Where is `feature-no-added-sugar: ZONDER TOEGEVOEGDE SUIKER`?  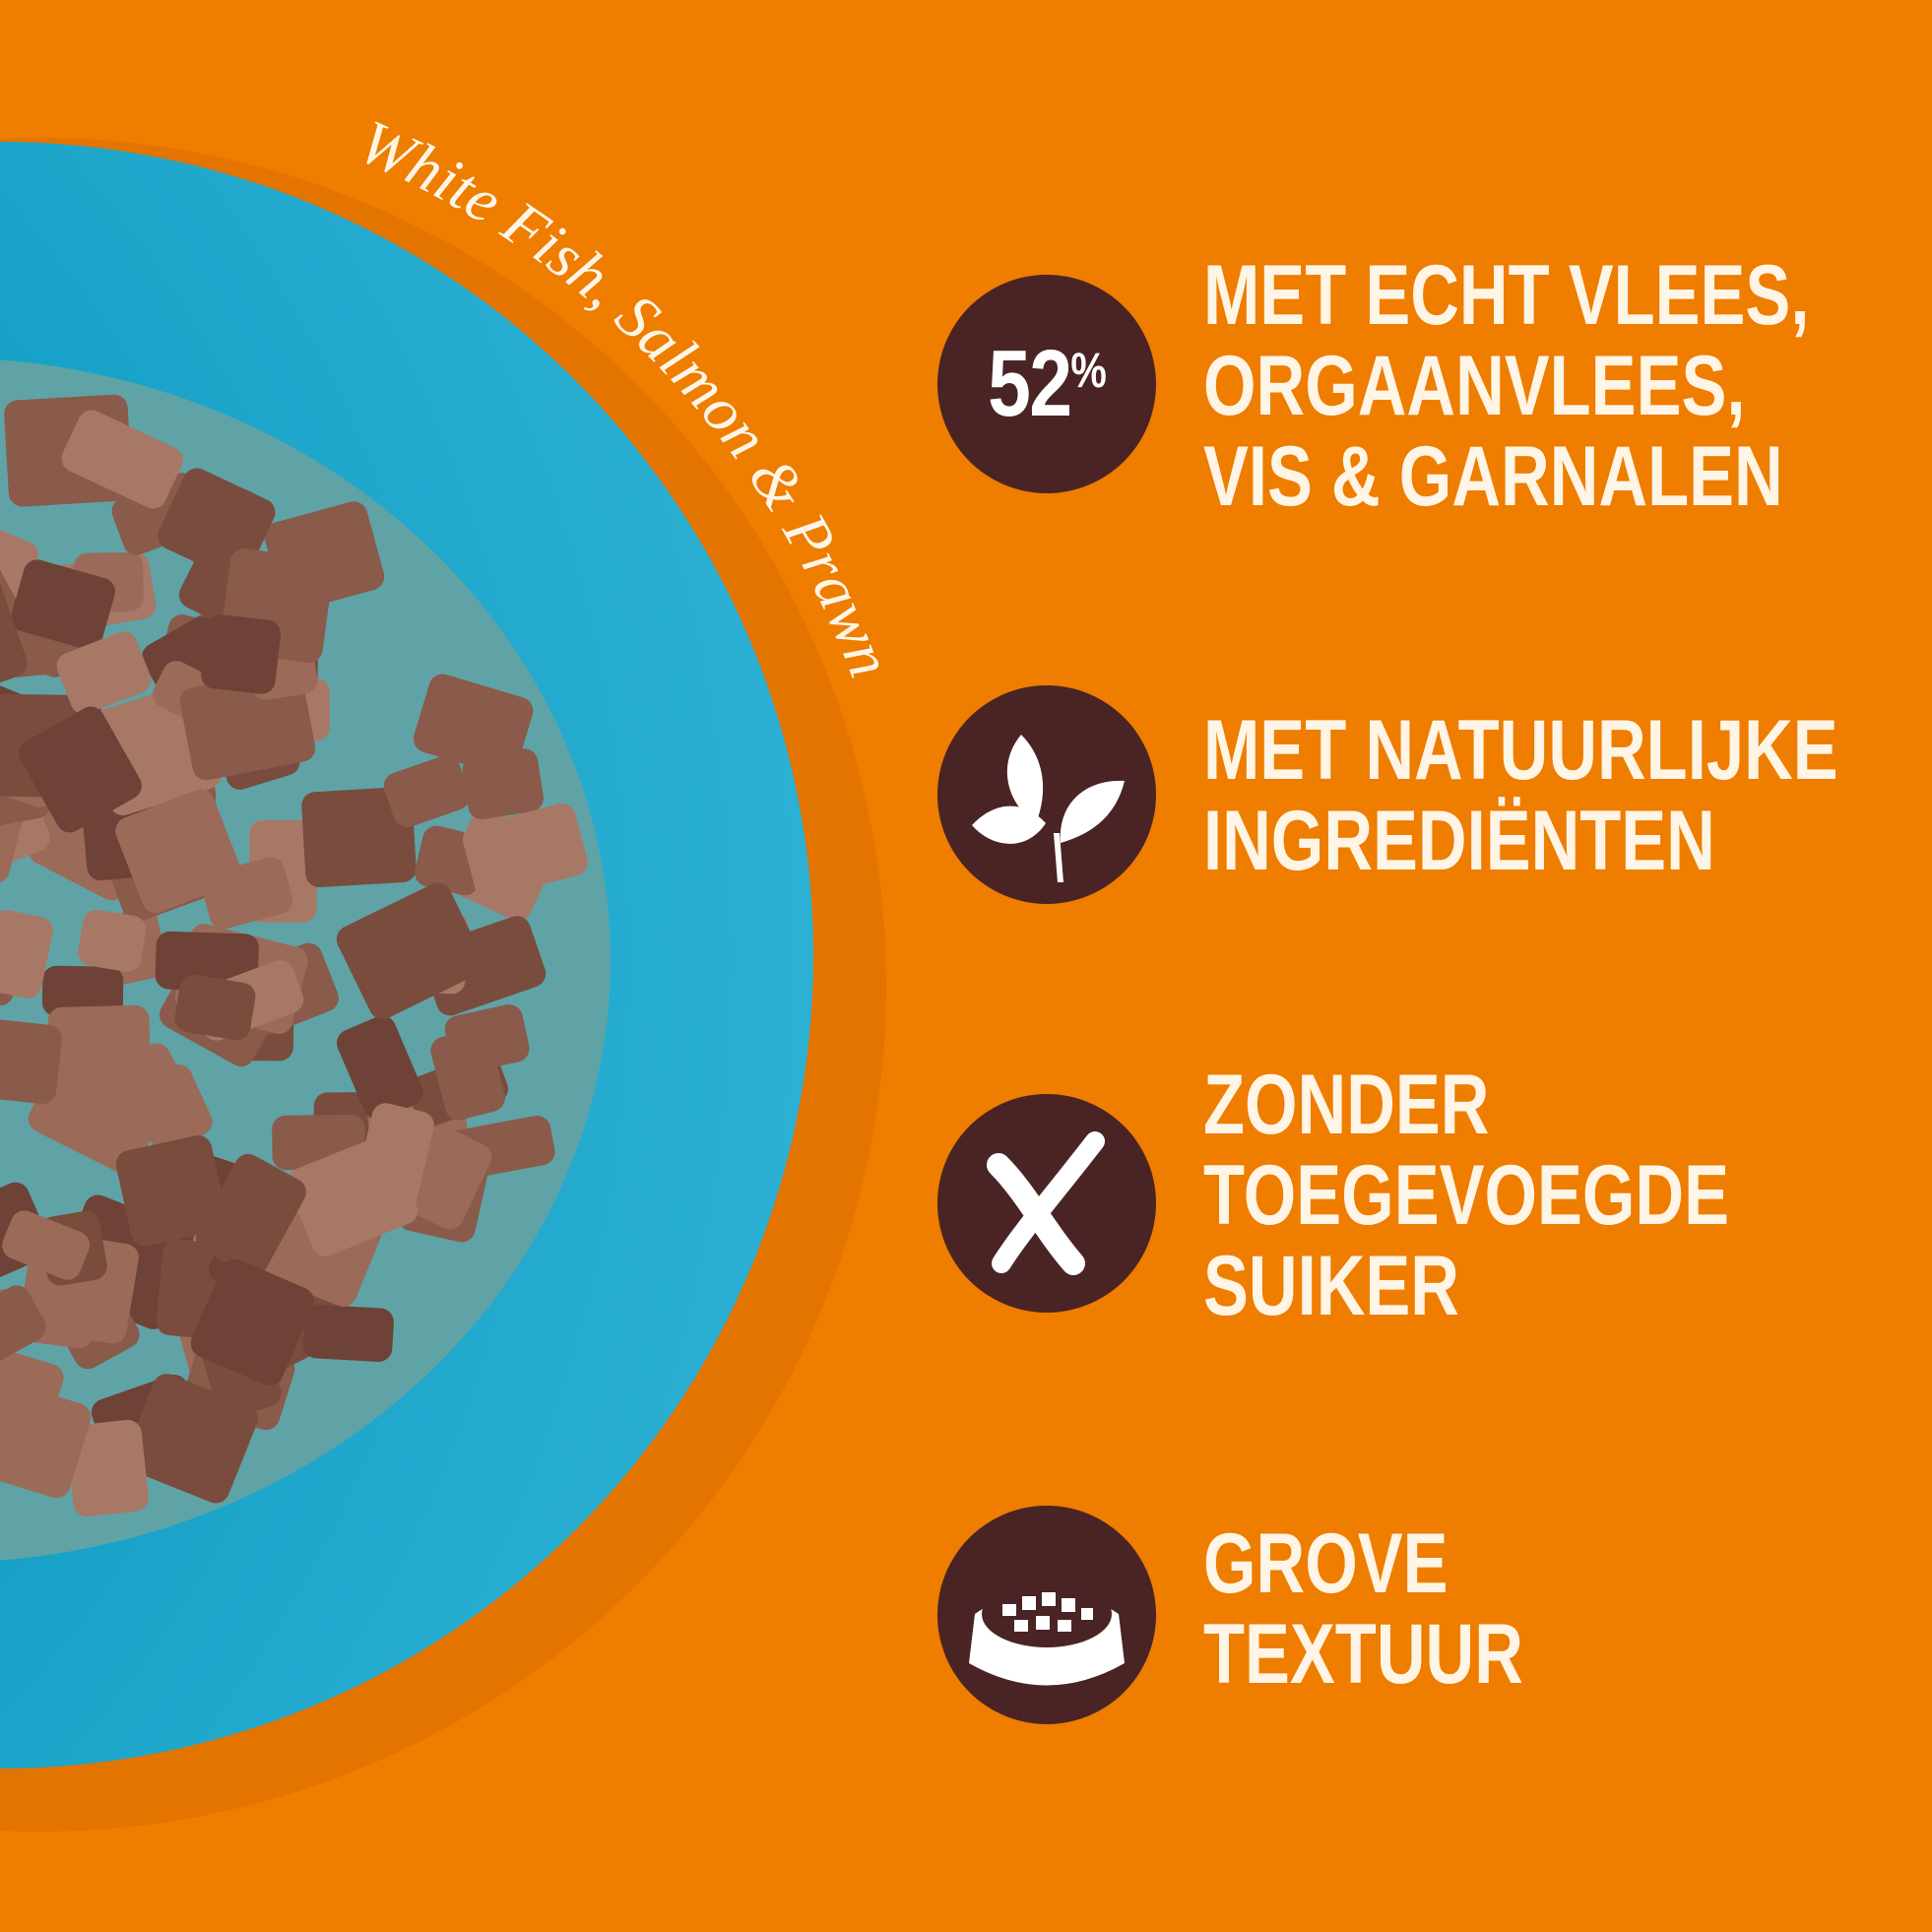
feature-no-added-sugar: ZONDER TOEGEVOEGDE SUIKER is located at coordinates (1466, 1195).